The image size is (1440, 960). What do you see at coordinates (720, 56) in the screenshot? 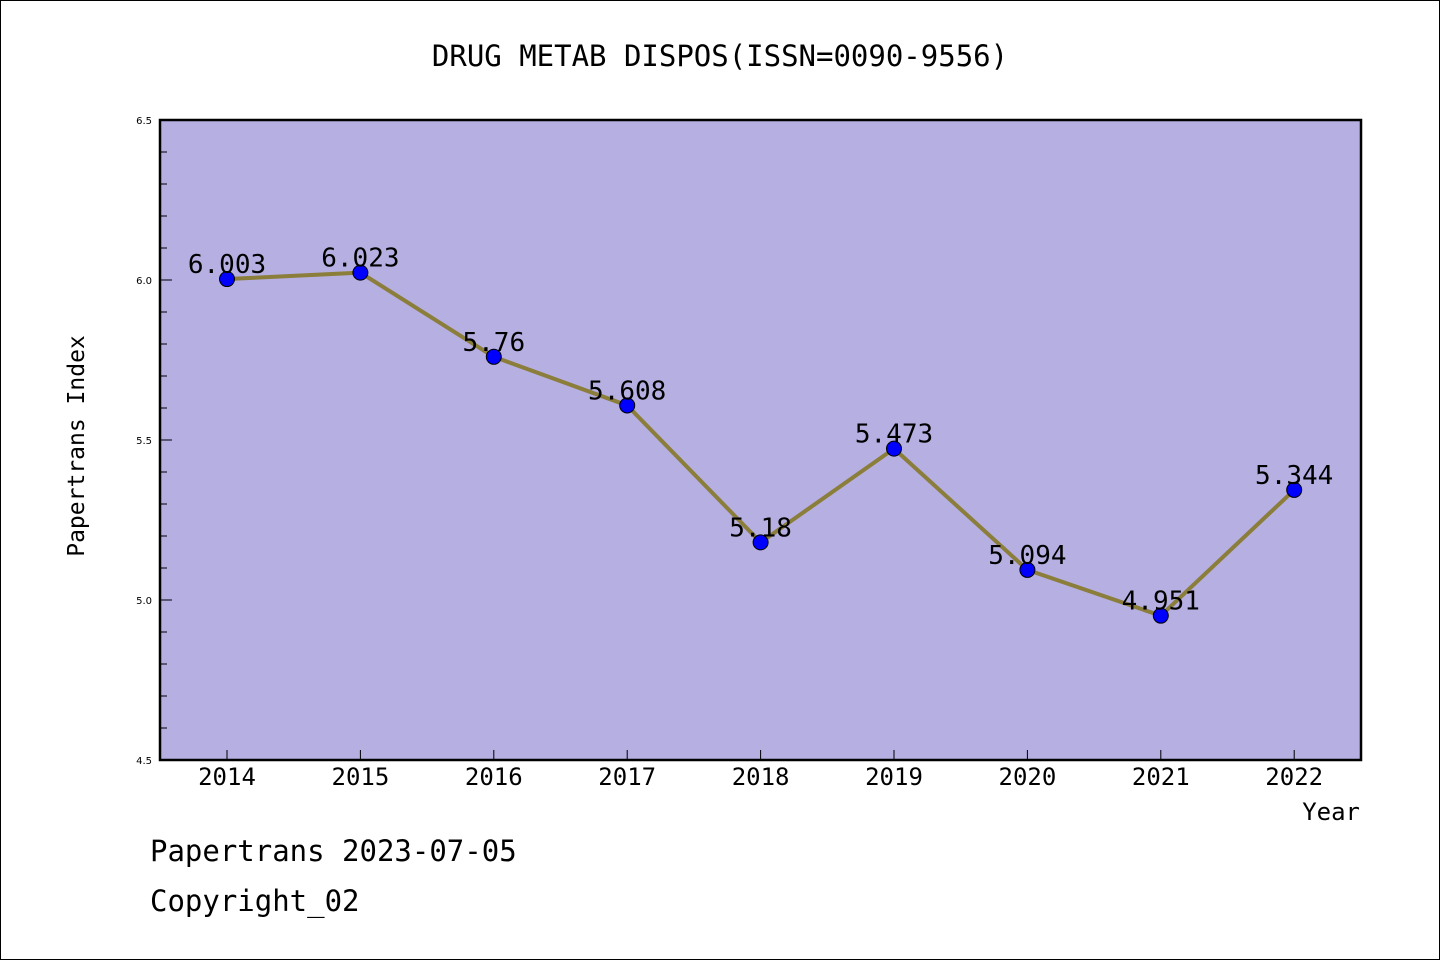
I see `chart-title: DRUG METAB DISPOS(ISSN=0090-9556)` at bounding box center [720, 56].